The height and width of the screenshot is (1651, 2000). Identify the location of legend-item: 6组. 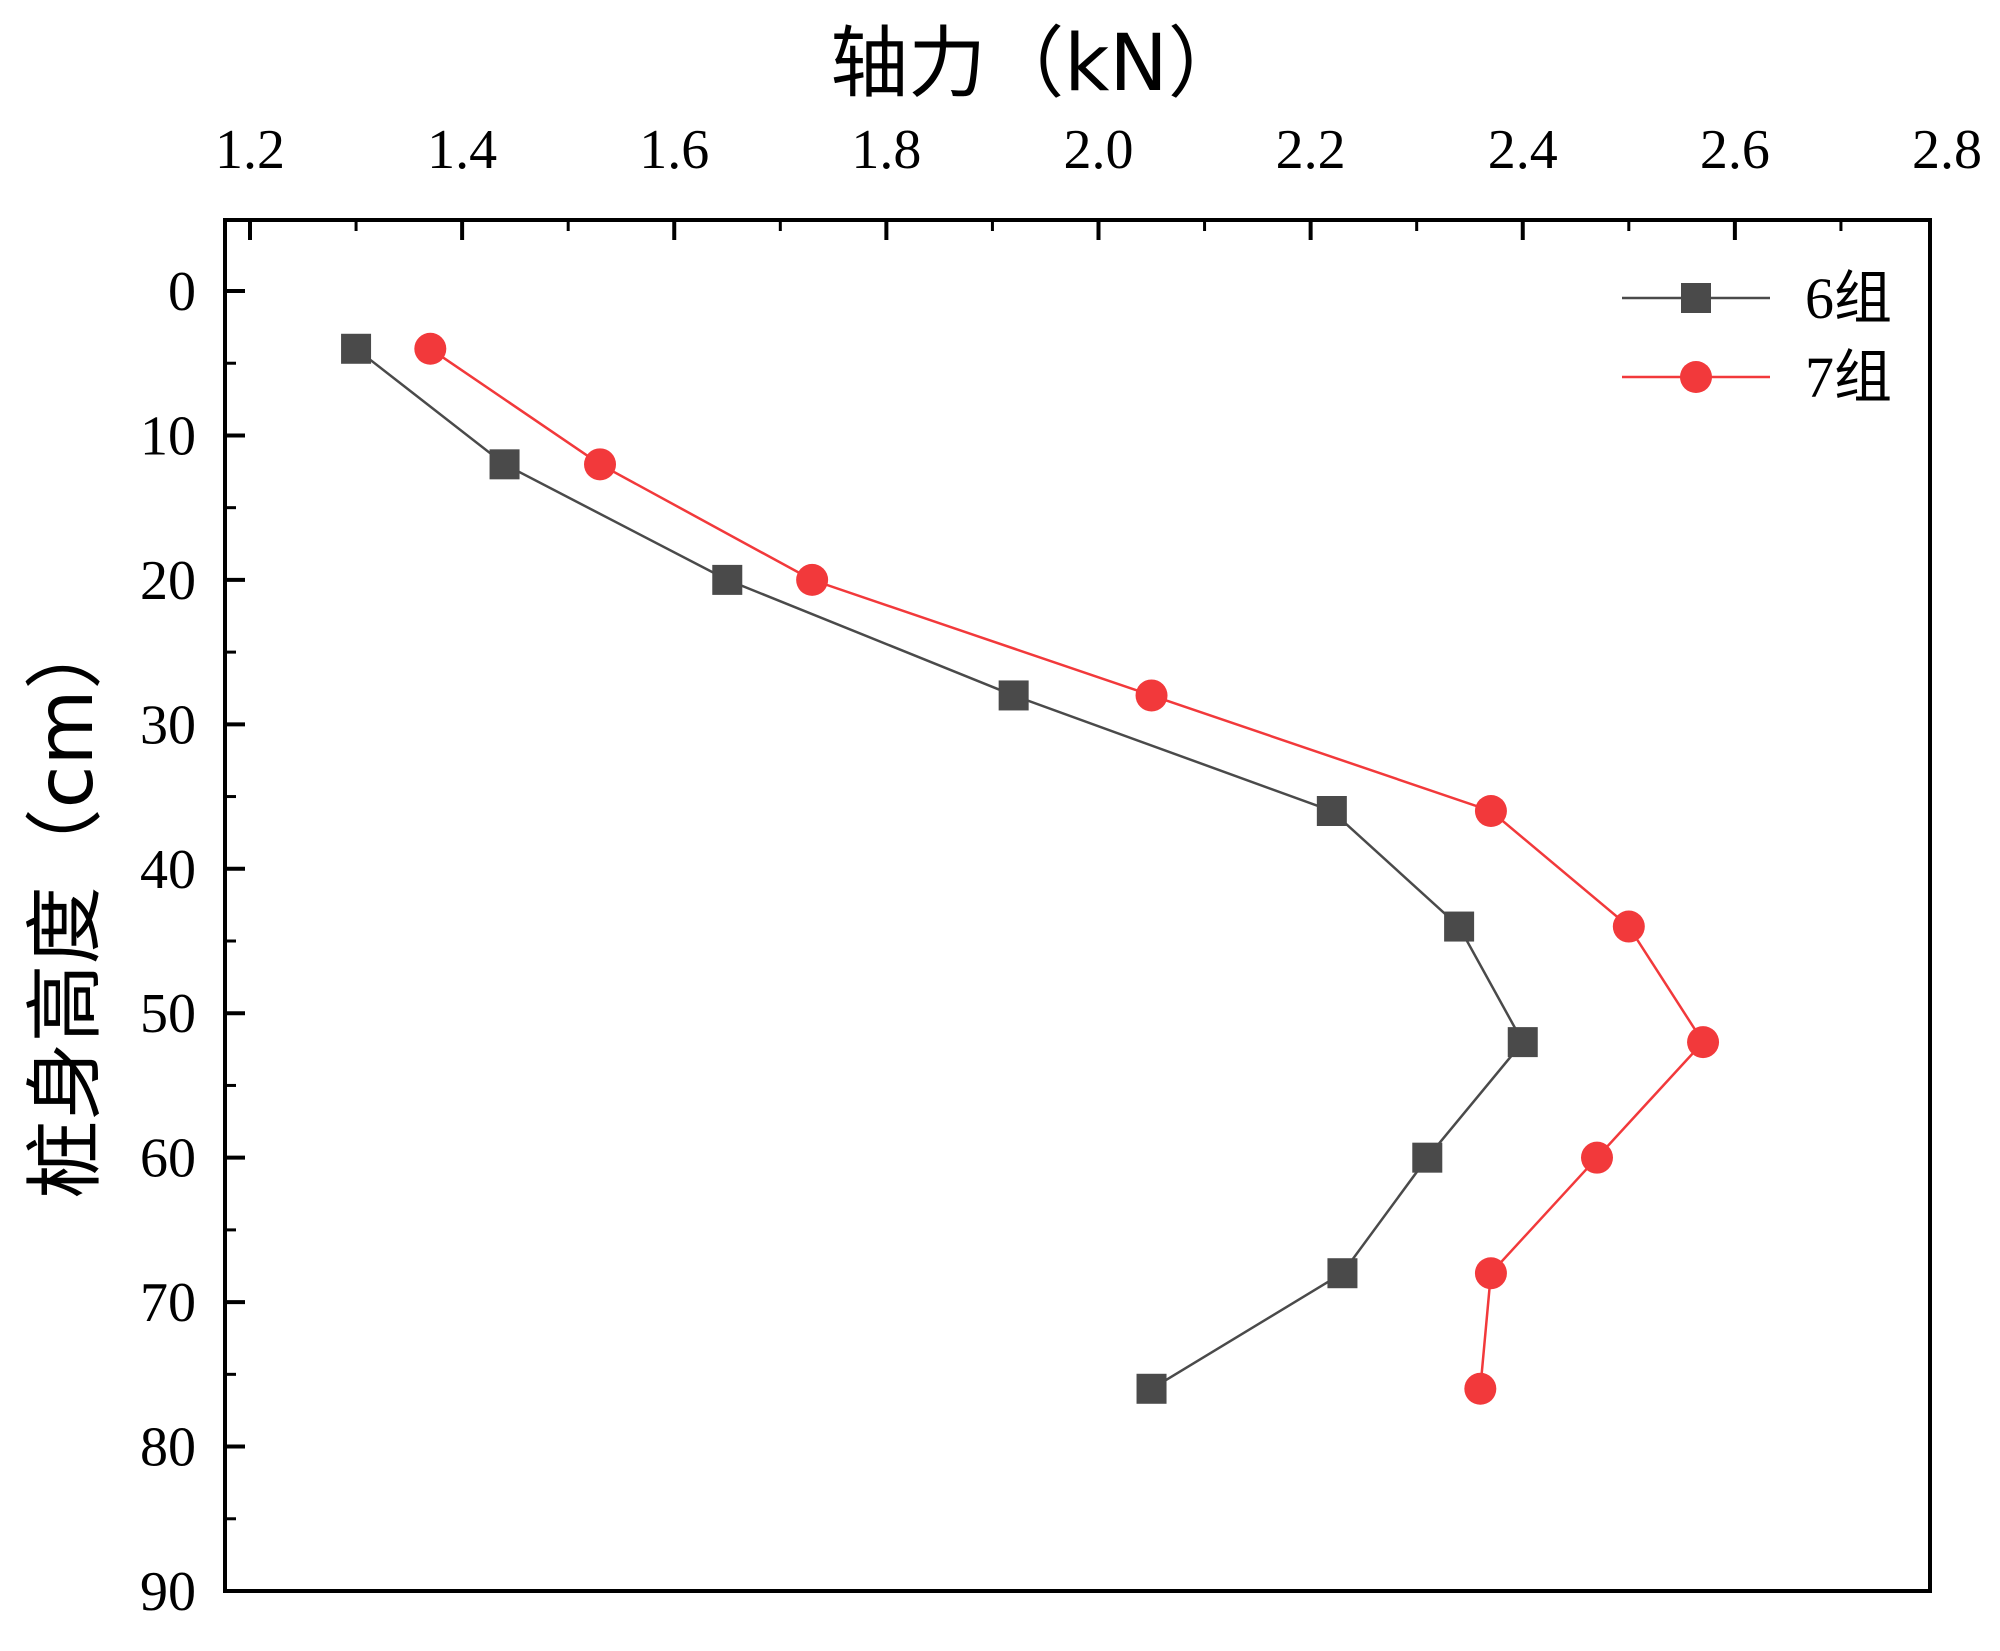
(1757, 298).